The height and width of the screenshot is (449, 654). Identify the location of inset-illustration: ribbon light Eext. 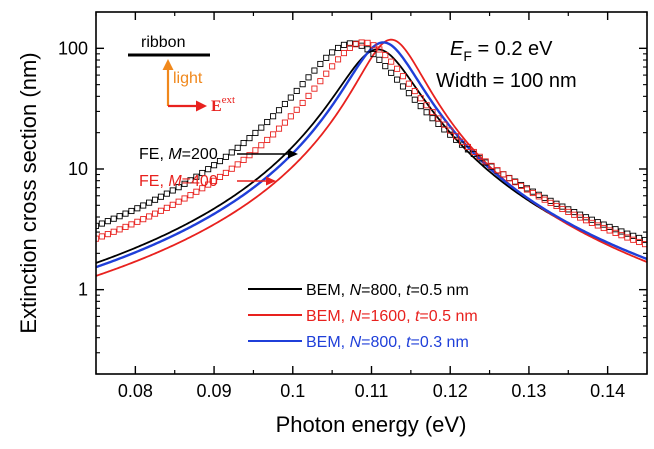
(181, 74).